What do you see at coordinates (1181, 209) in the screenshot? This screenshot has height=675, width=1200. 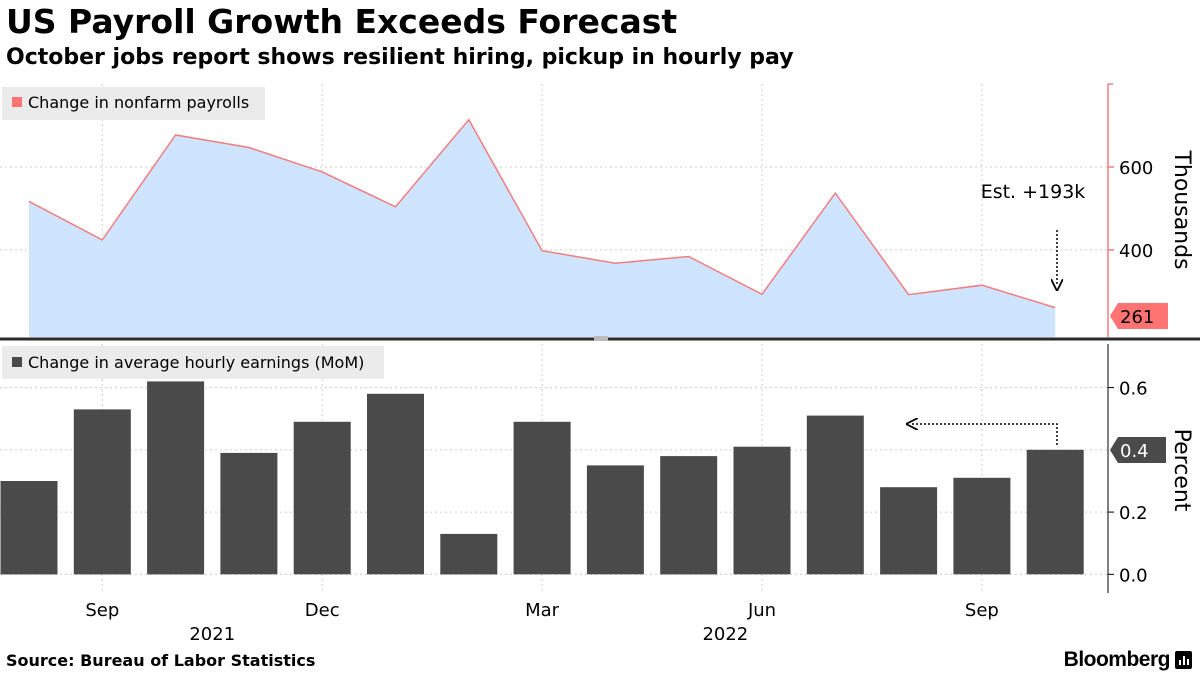 I see `payrolls-axis-title: Thousands` at bounding box center [1181, 209].